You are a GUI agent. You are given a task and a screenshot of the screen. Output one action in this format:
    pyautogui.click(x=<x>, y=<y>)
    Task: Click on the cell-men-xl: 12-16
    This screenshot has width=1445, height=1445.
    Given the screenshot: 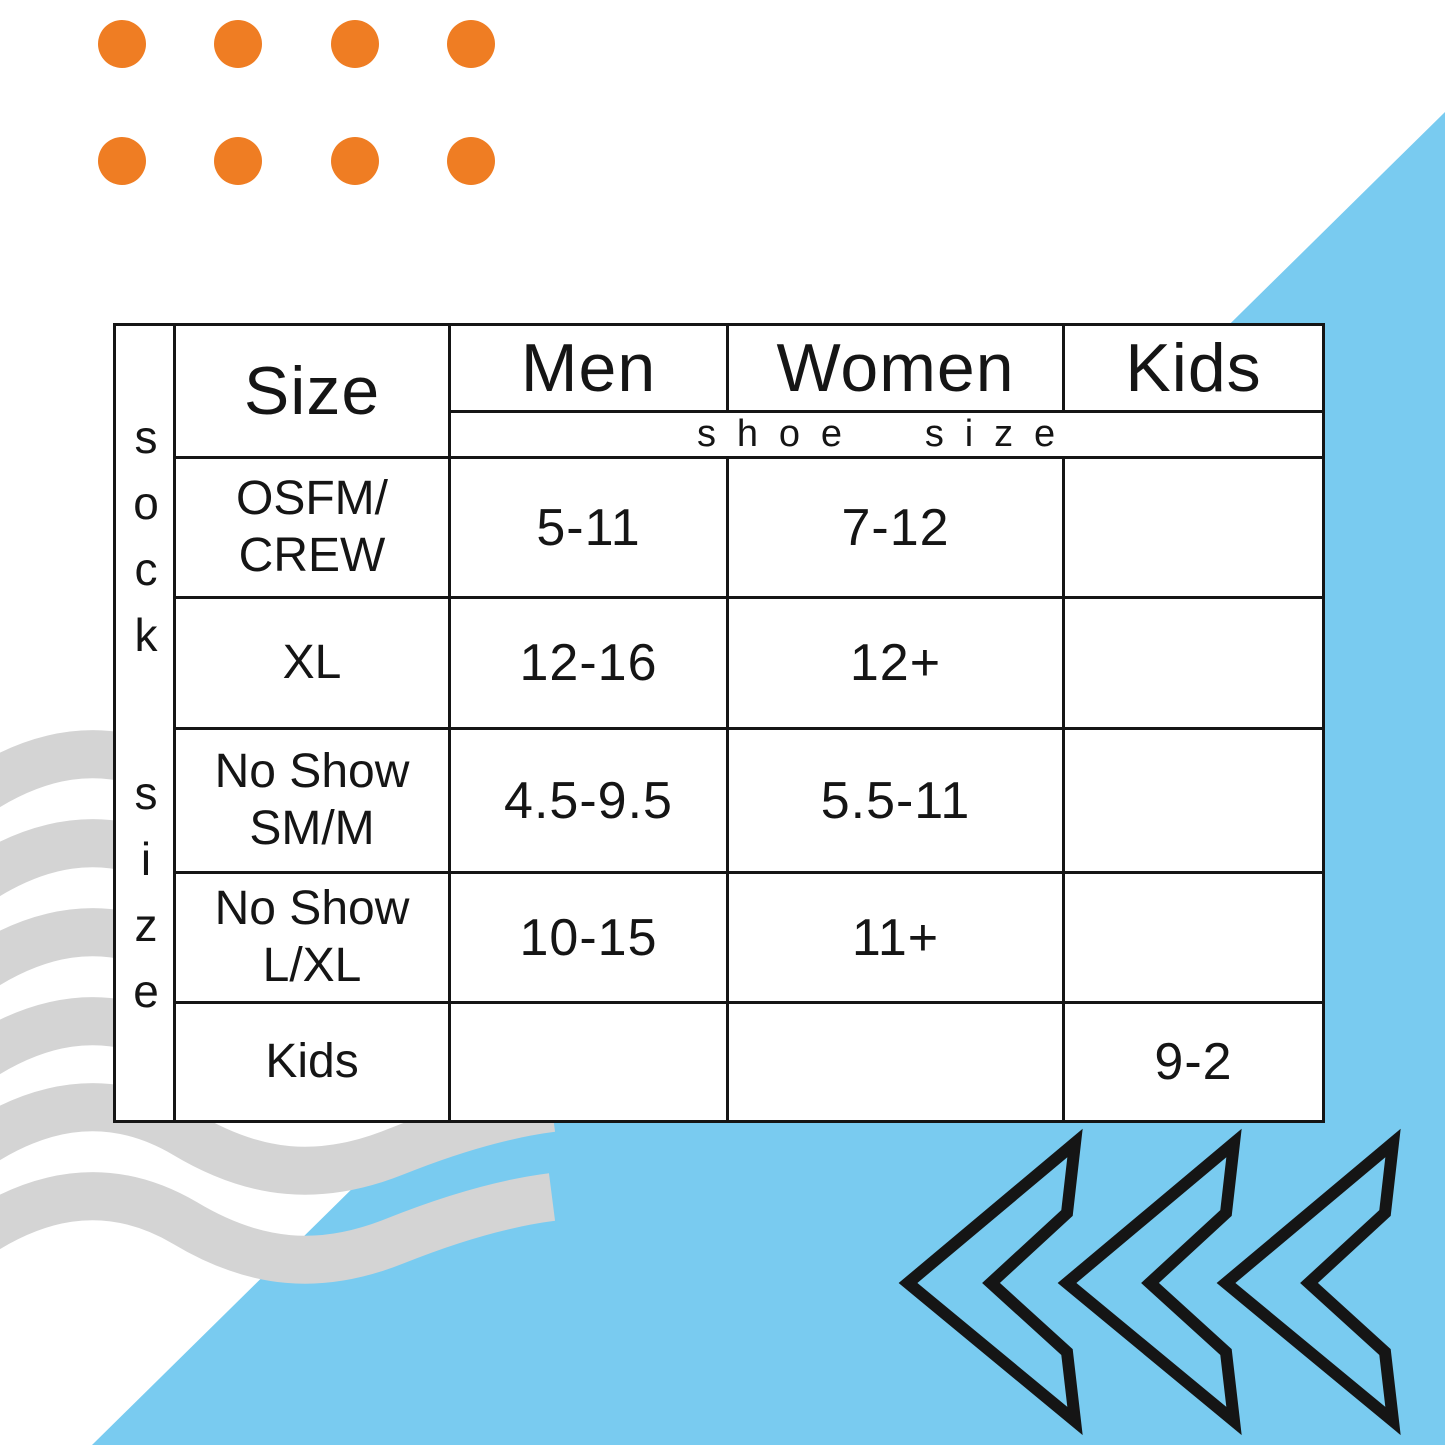 What is the action you would take?
    pyautogui.click(x=588, y=663)
    